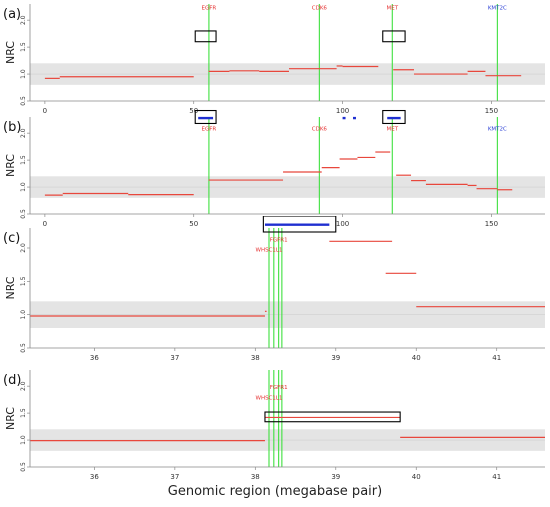  What do you see at coordinates (11, 238) in the screenshot?
I see `panel-label: (c)` at bounding box center [11, 238].